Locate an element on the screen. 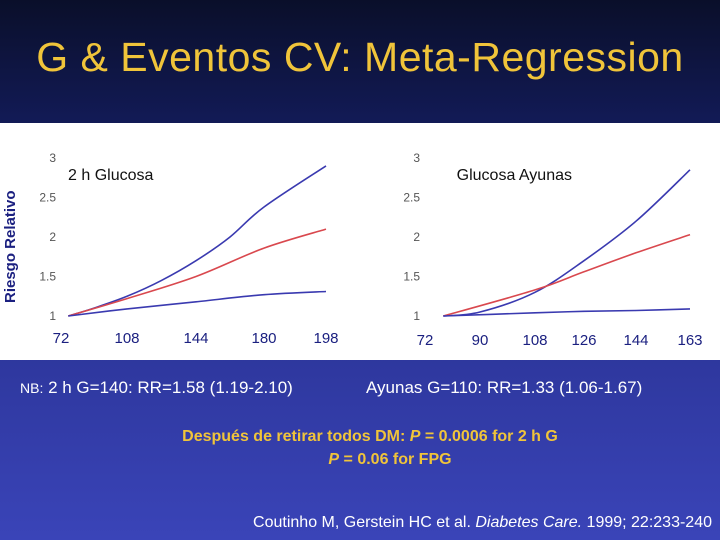 This screenshot has height=540, width=720. chart-title: 2 h Glucosa is located at coordinates (110, 175).